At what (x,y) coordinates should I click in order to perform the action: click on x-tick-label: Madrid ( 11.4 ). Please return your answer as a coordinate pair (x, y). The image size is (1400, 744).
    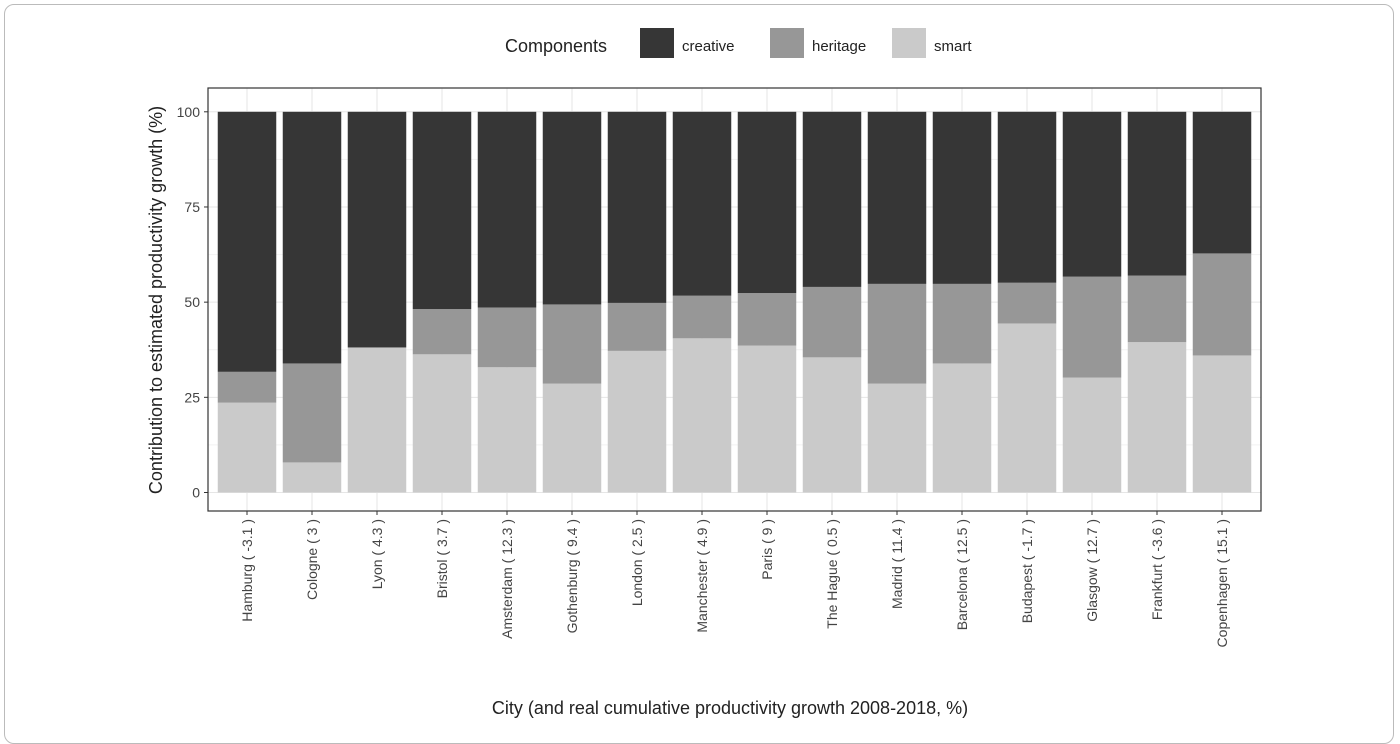
    Looking at the image, I should click on (897, 564).